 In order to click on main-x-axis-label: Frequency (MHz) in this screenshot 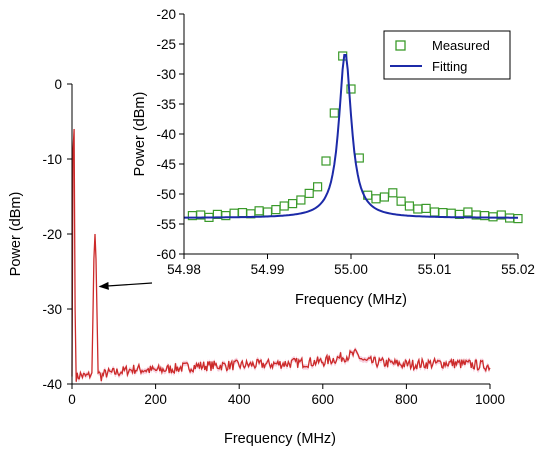, I will do `click(280, 439)`.